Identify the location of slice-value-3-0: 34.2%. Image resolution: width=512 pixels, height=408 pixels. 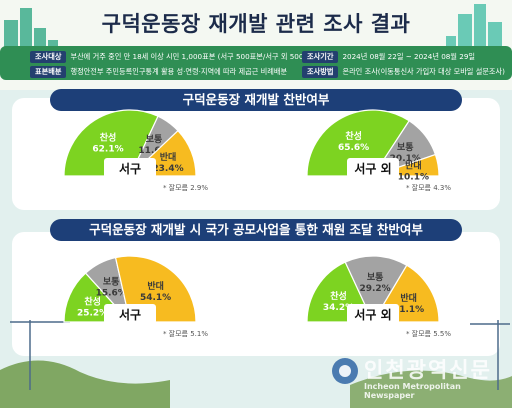
(338, 308).